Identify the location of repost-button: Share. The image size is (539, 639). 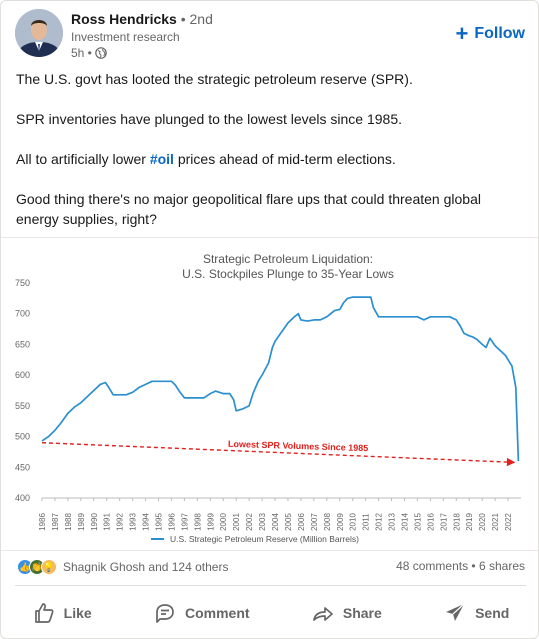
(346, 613).